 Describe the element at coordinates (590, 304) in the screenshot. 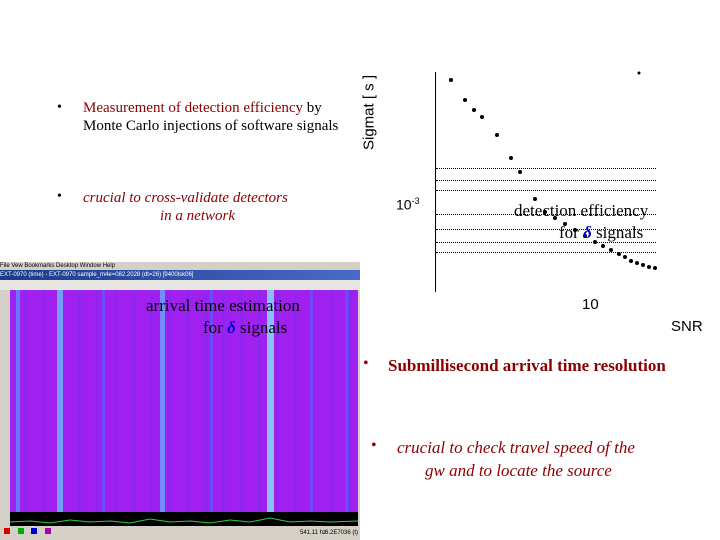

I see `plot-xtick: 10` at that location.